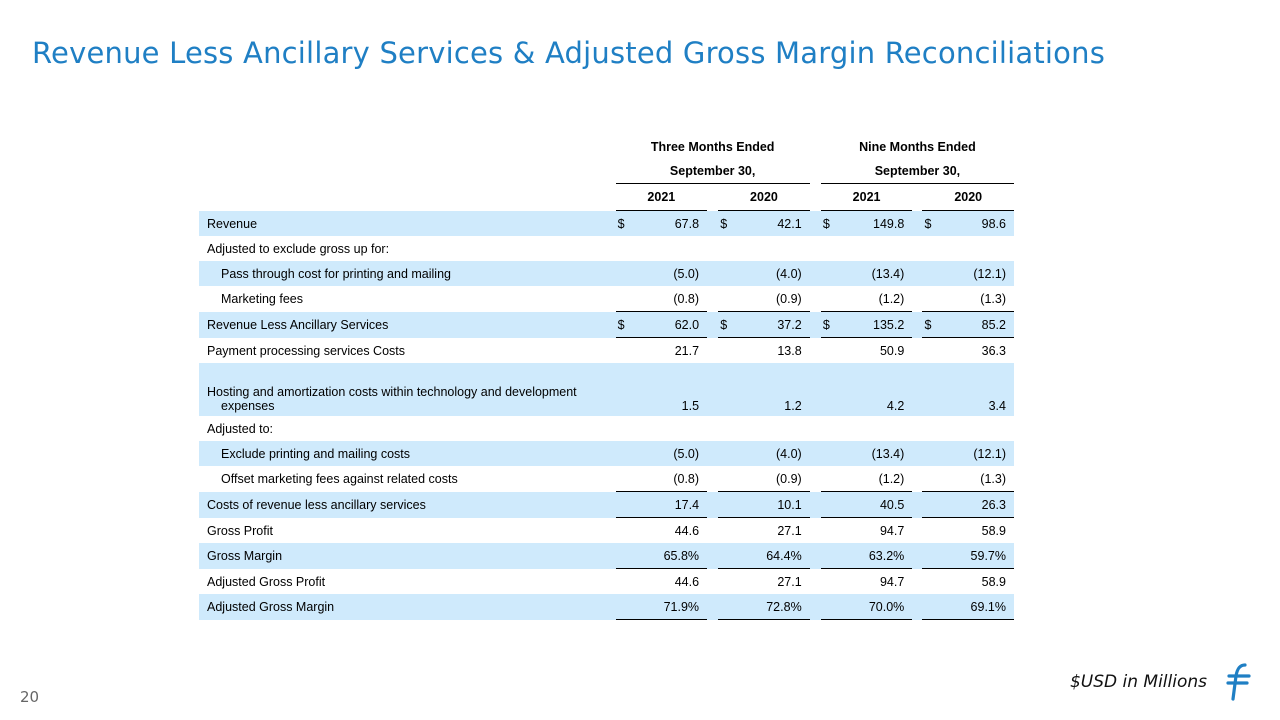 This screenshot has width=1280, height=720. I want to click on cell-value: 72.8%, so click(769, 607).